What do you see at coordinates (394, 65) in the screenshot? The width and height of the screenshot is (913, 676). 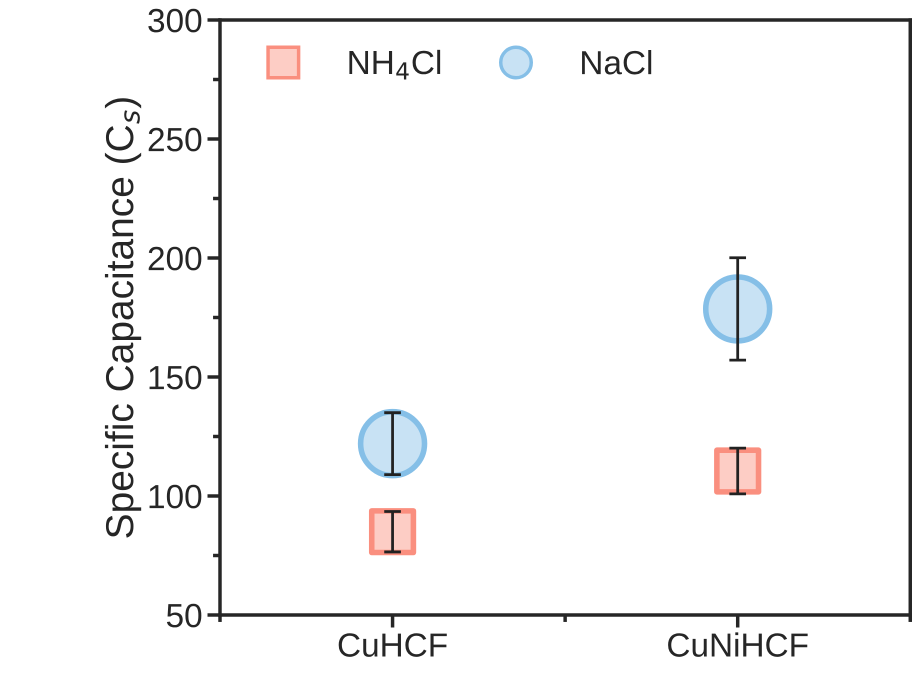 I see `legend-label: NH$_{4}$Cl` at bounding box center [394, 65].